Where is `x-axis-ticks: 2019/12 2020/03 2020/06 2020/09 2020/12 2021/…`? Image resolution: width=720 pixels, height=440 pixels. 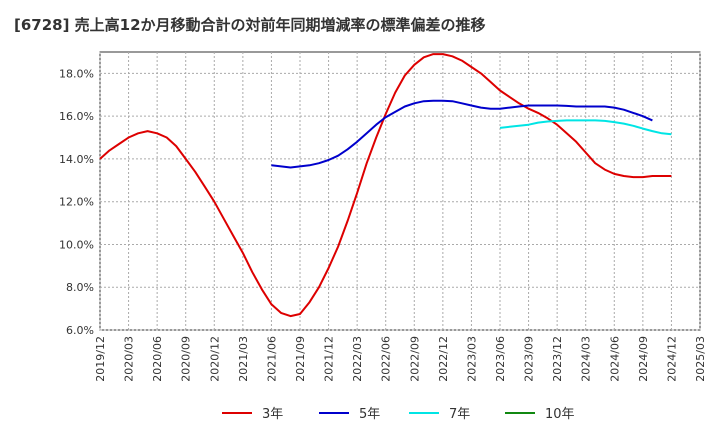
x-axis-ticks: 2019/12 2020/03 2020/06 2020/09 2020/12 2021/… is located at coordinates (400, 359).